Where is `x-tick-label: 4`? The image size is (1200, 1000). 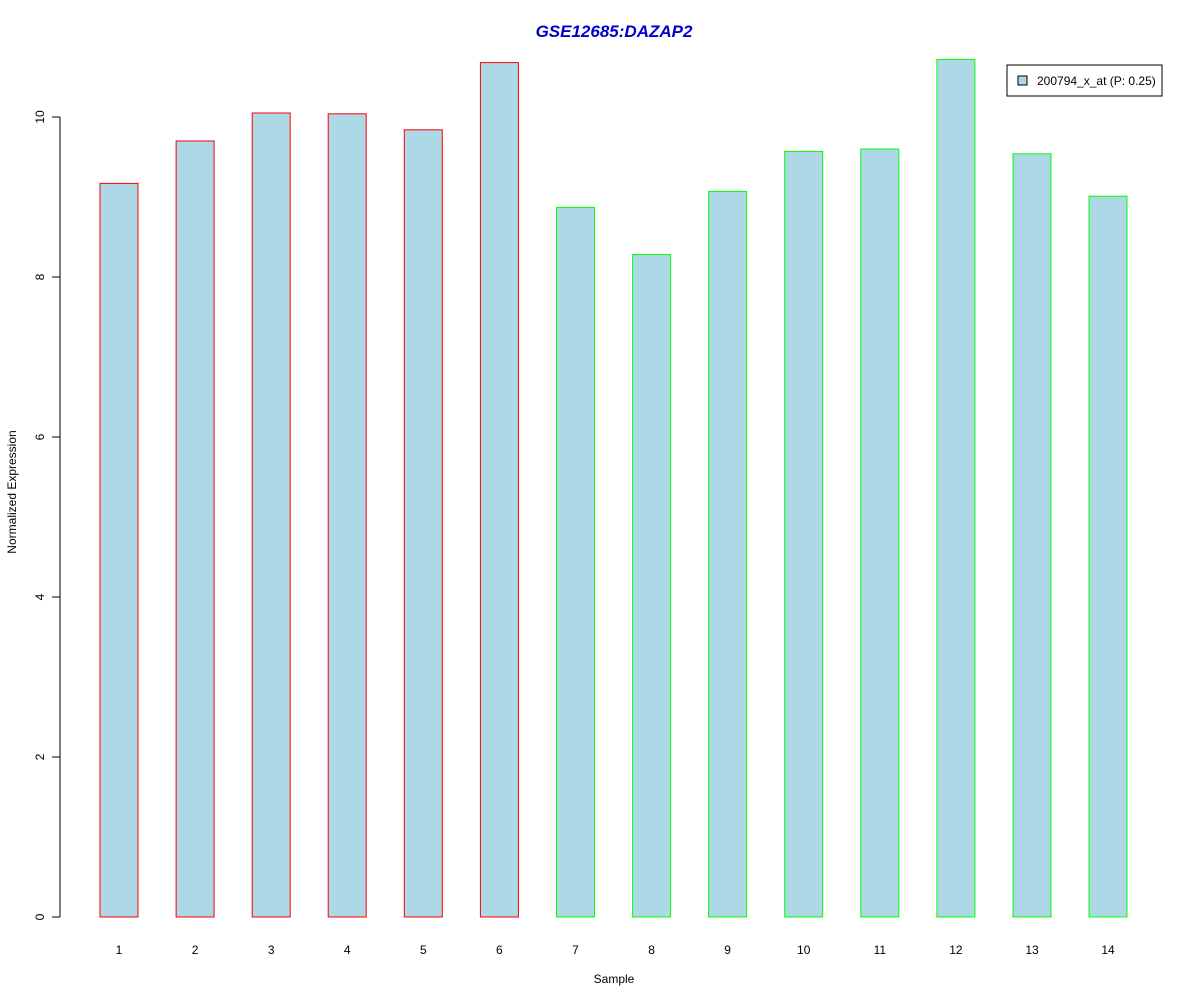 x-tick-label: 4 is located at coordinates (347, 950).